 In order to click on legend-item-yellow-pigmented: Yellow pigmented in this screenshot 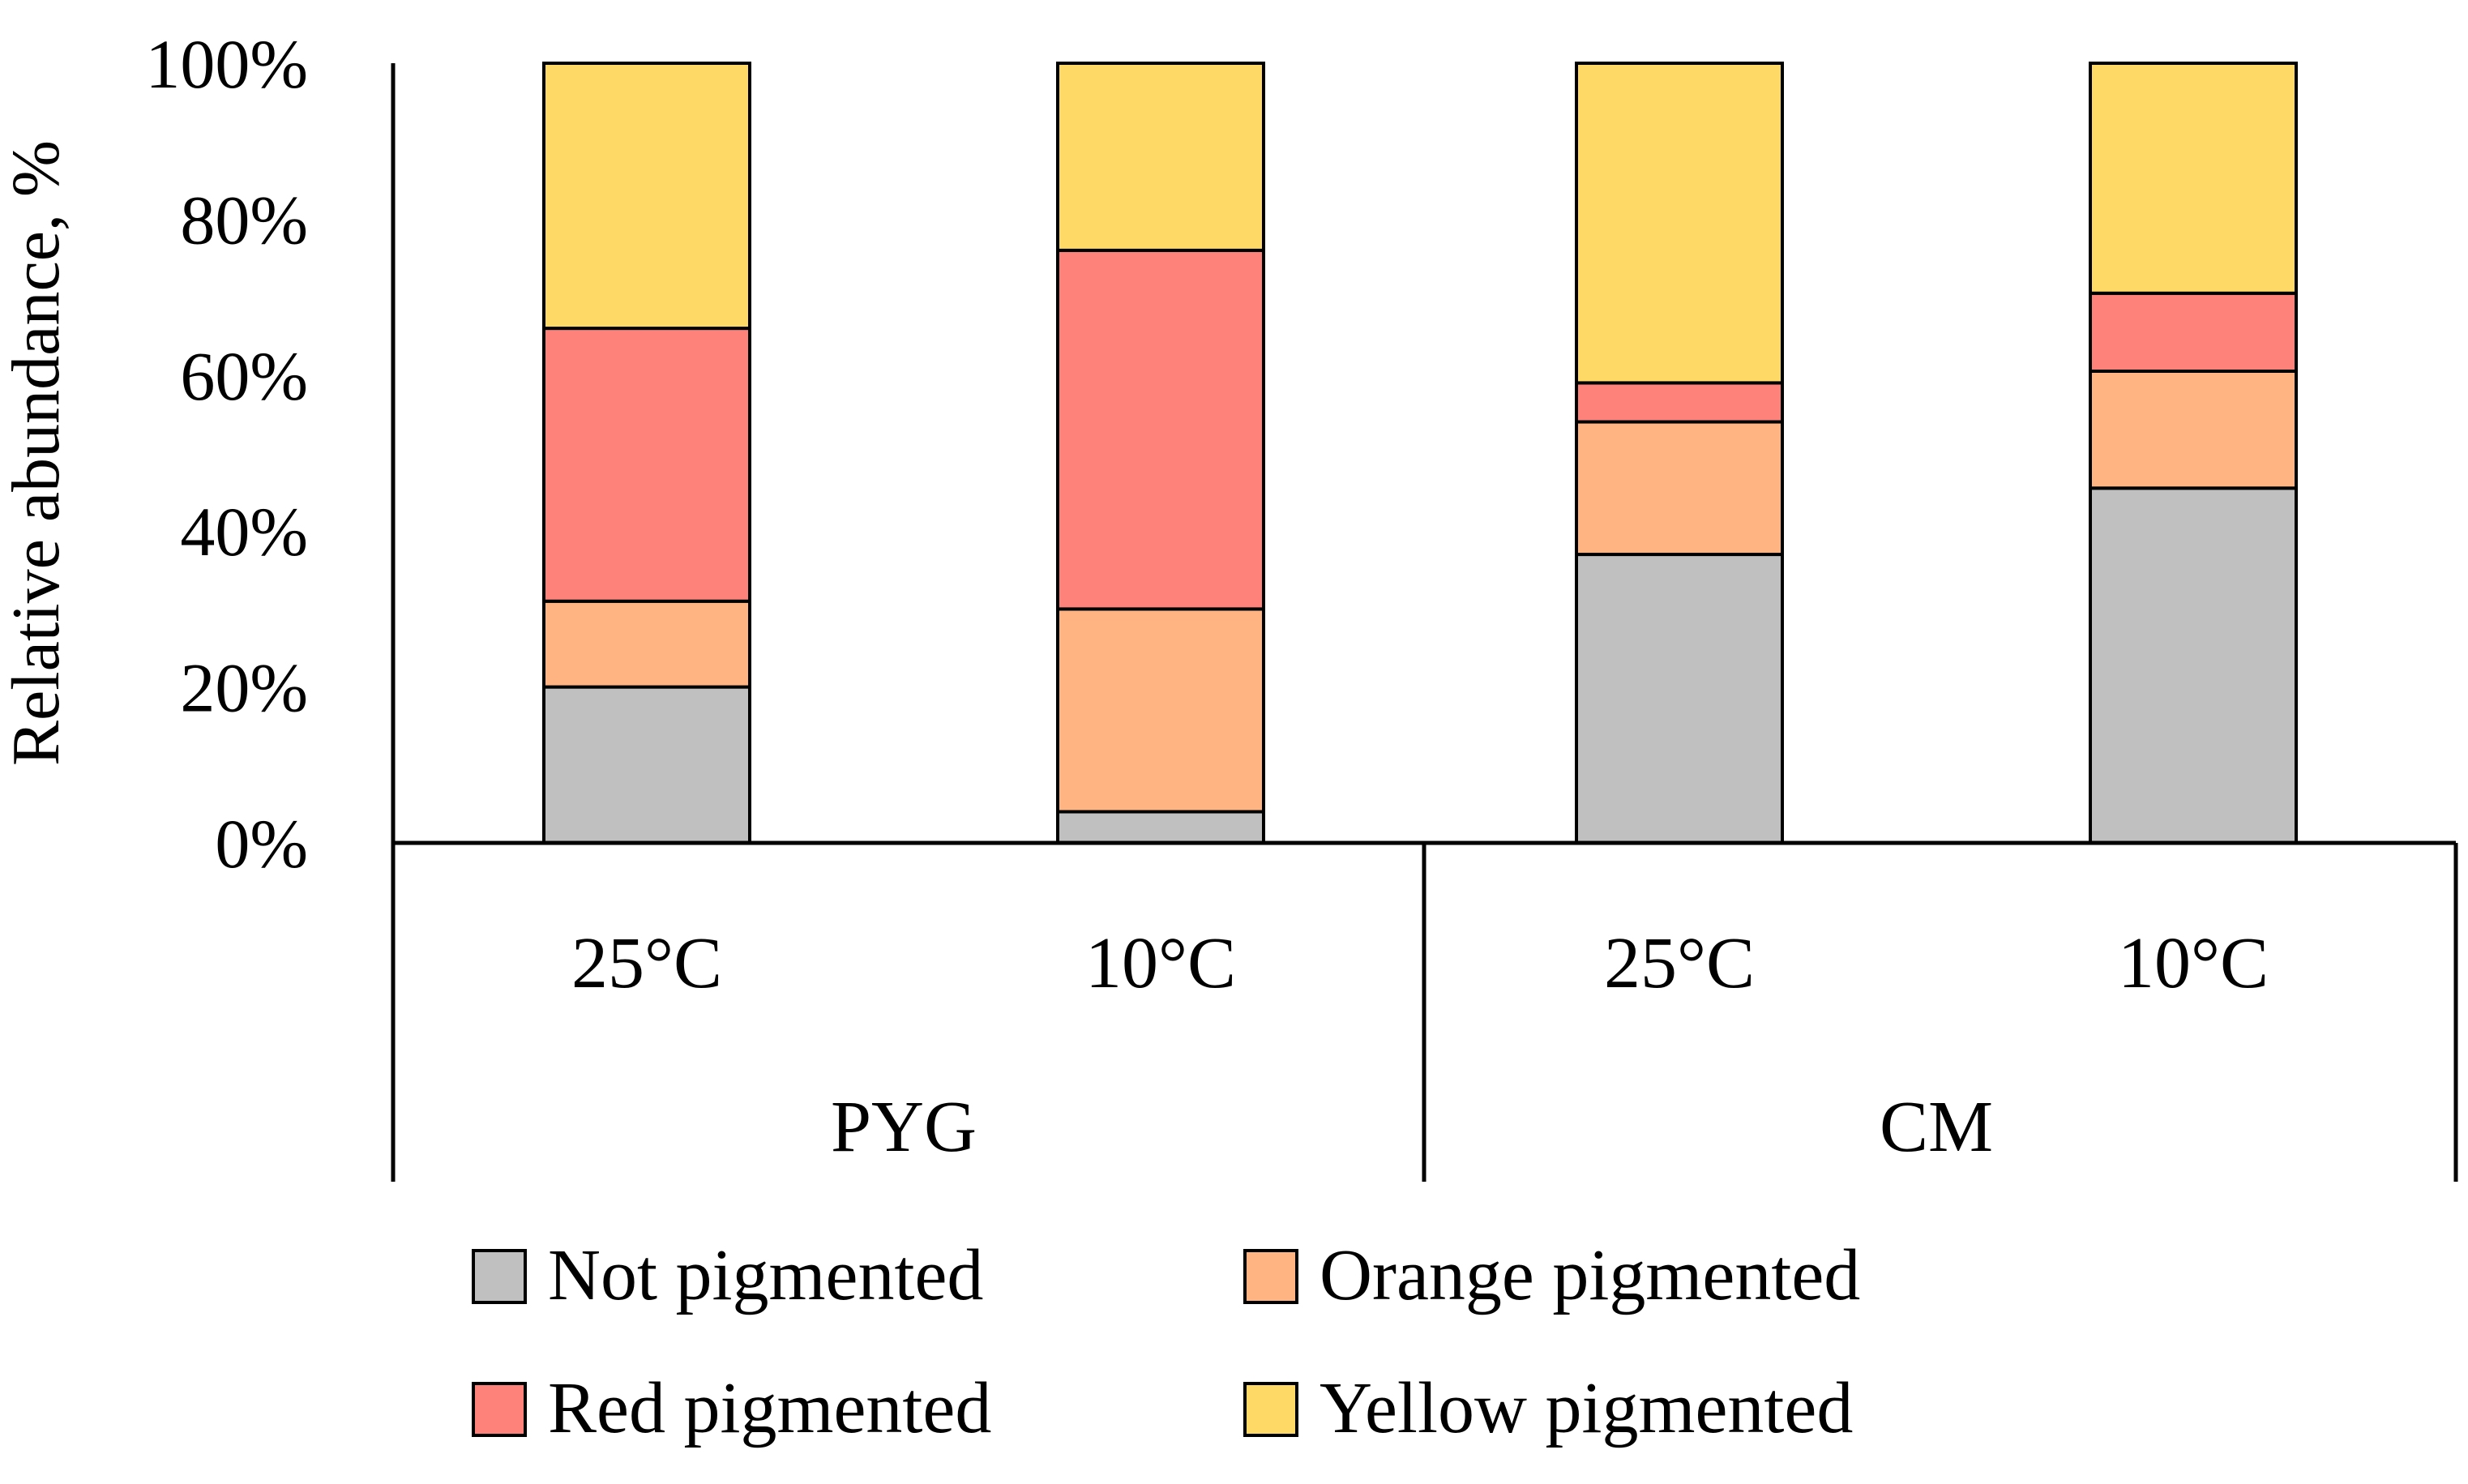, I will do `click(1548, 1408)`.